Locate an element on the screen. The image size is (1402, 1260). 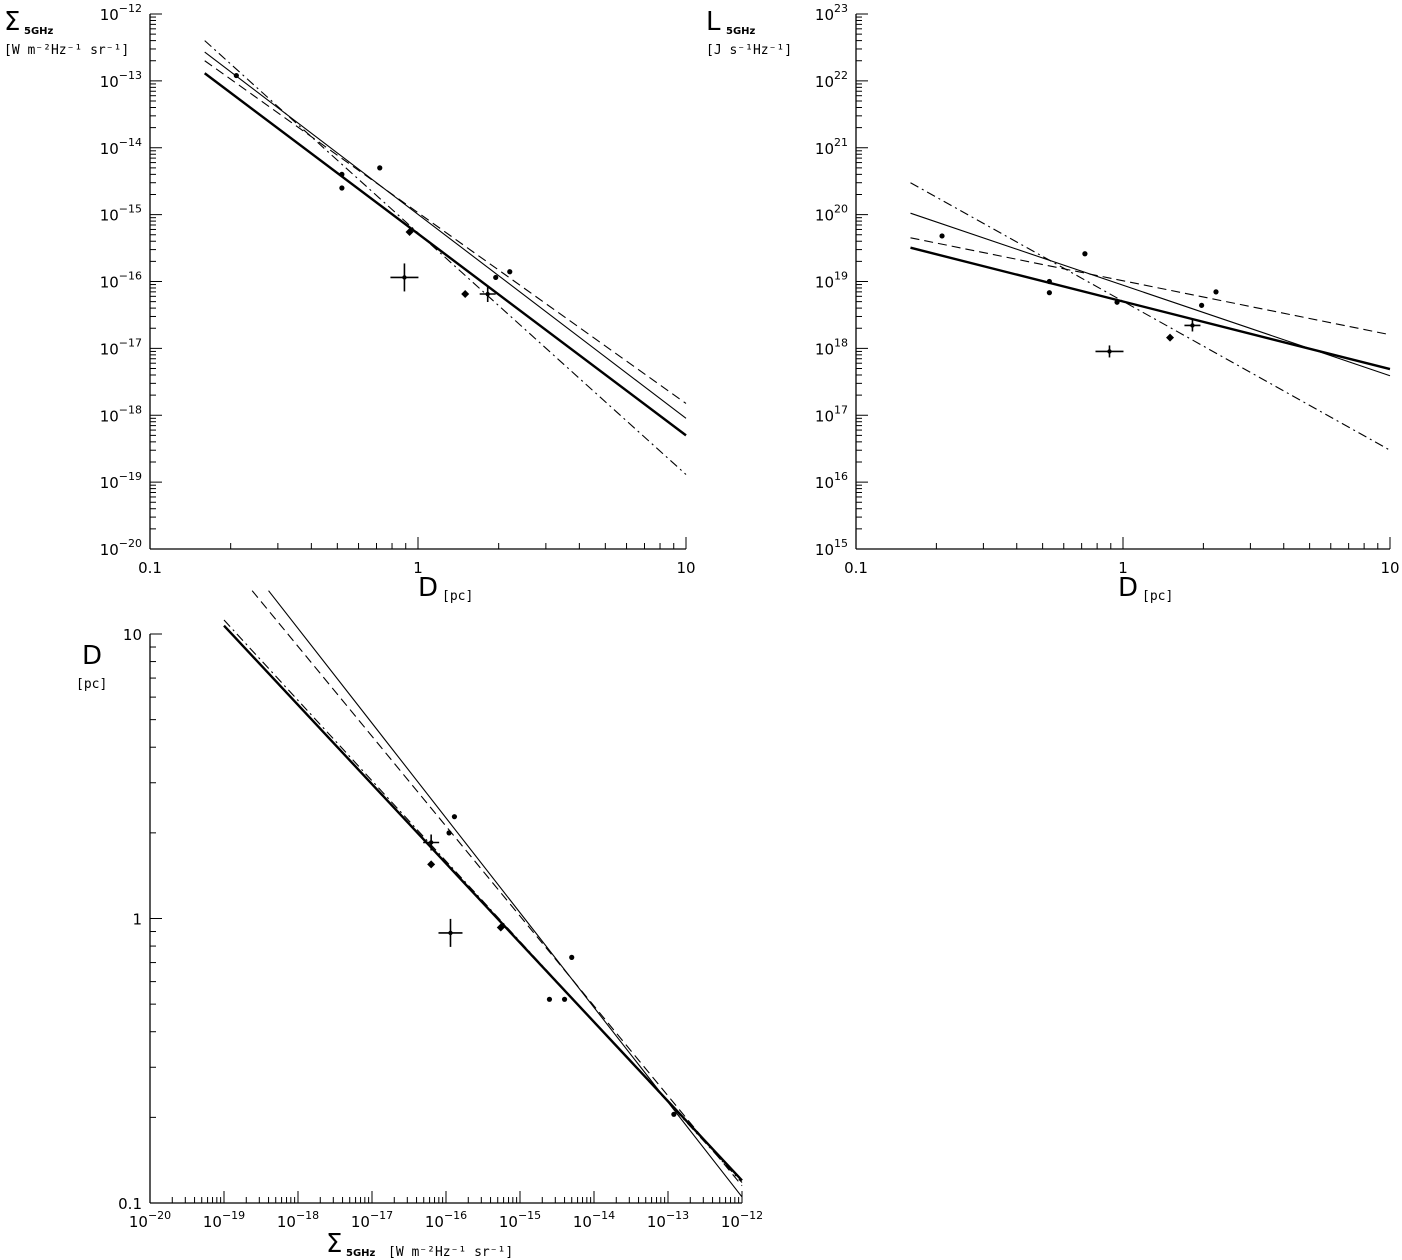
x-tick-label-exponent: −19 is located at coordinates (233, 1215).